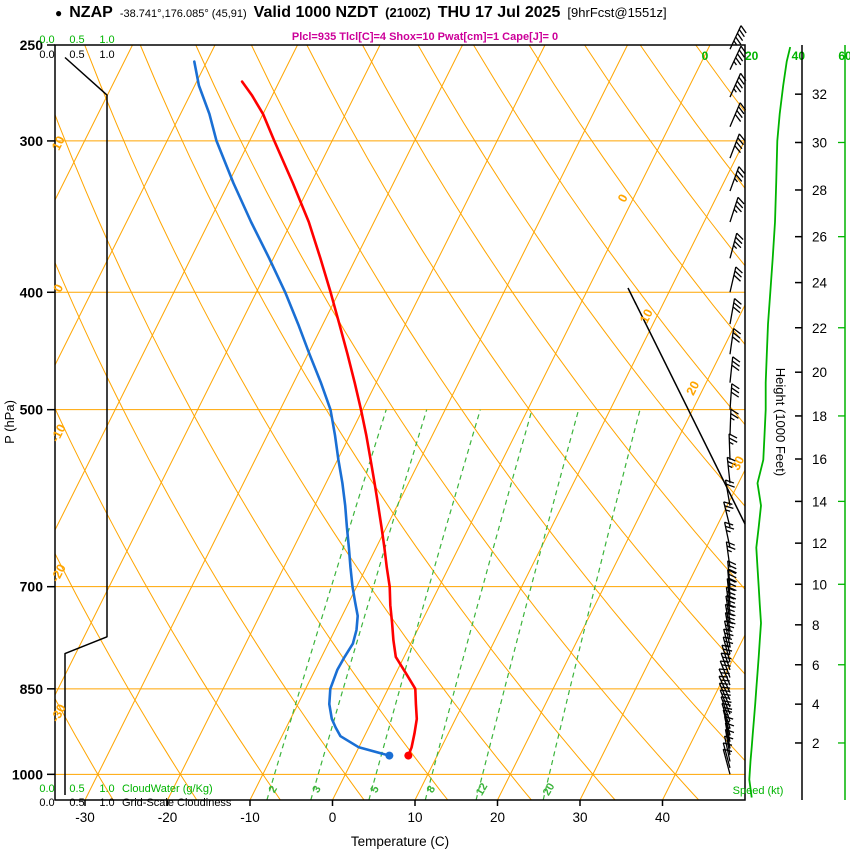 Image resolution: width=850 pixels, height=860 pixels. Describe the element at coordinates (85, 817) in the screenshot. I see `svg-text: -30` at that location.